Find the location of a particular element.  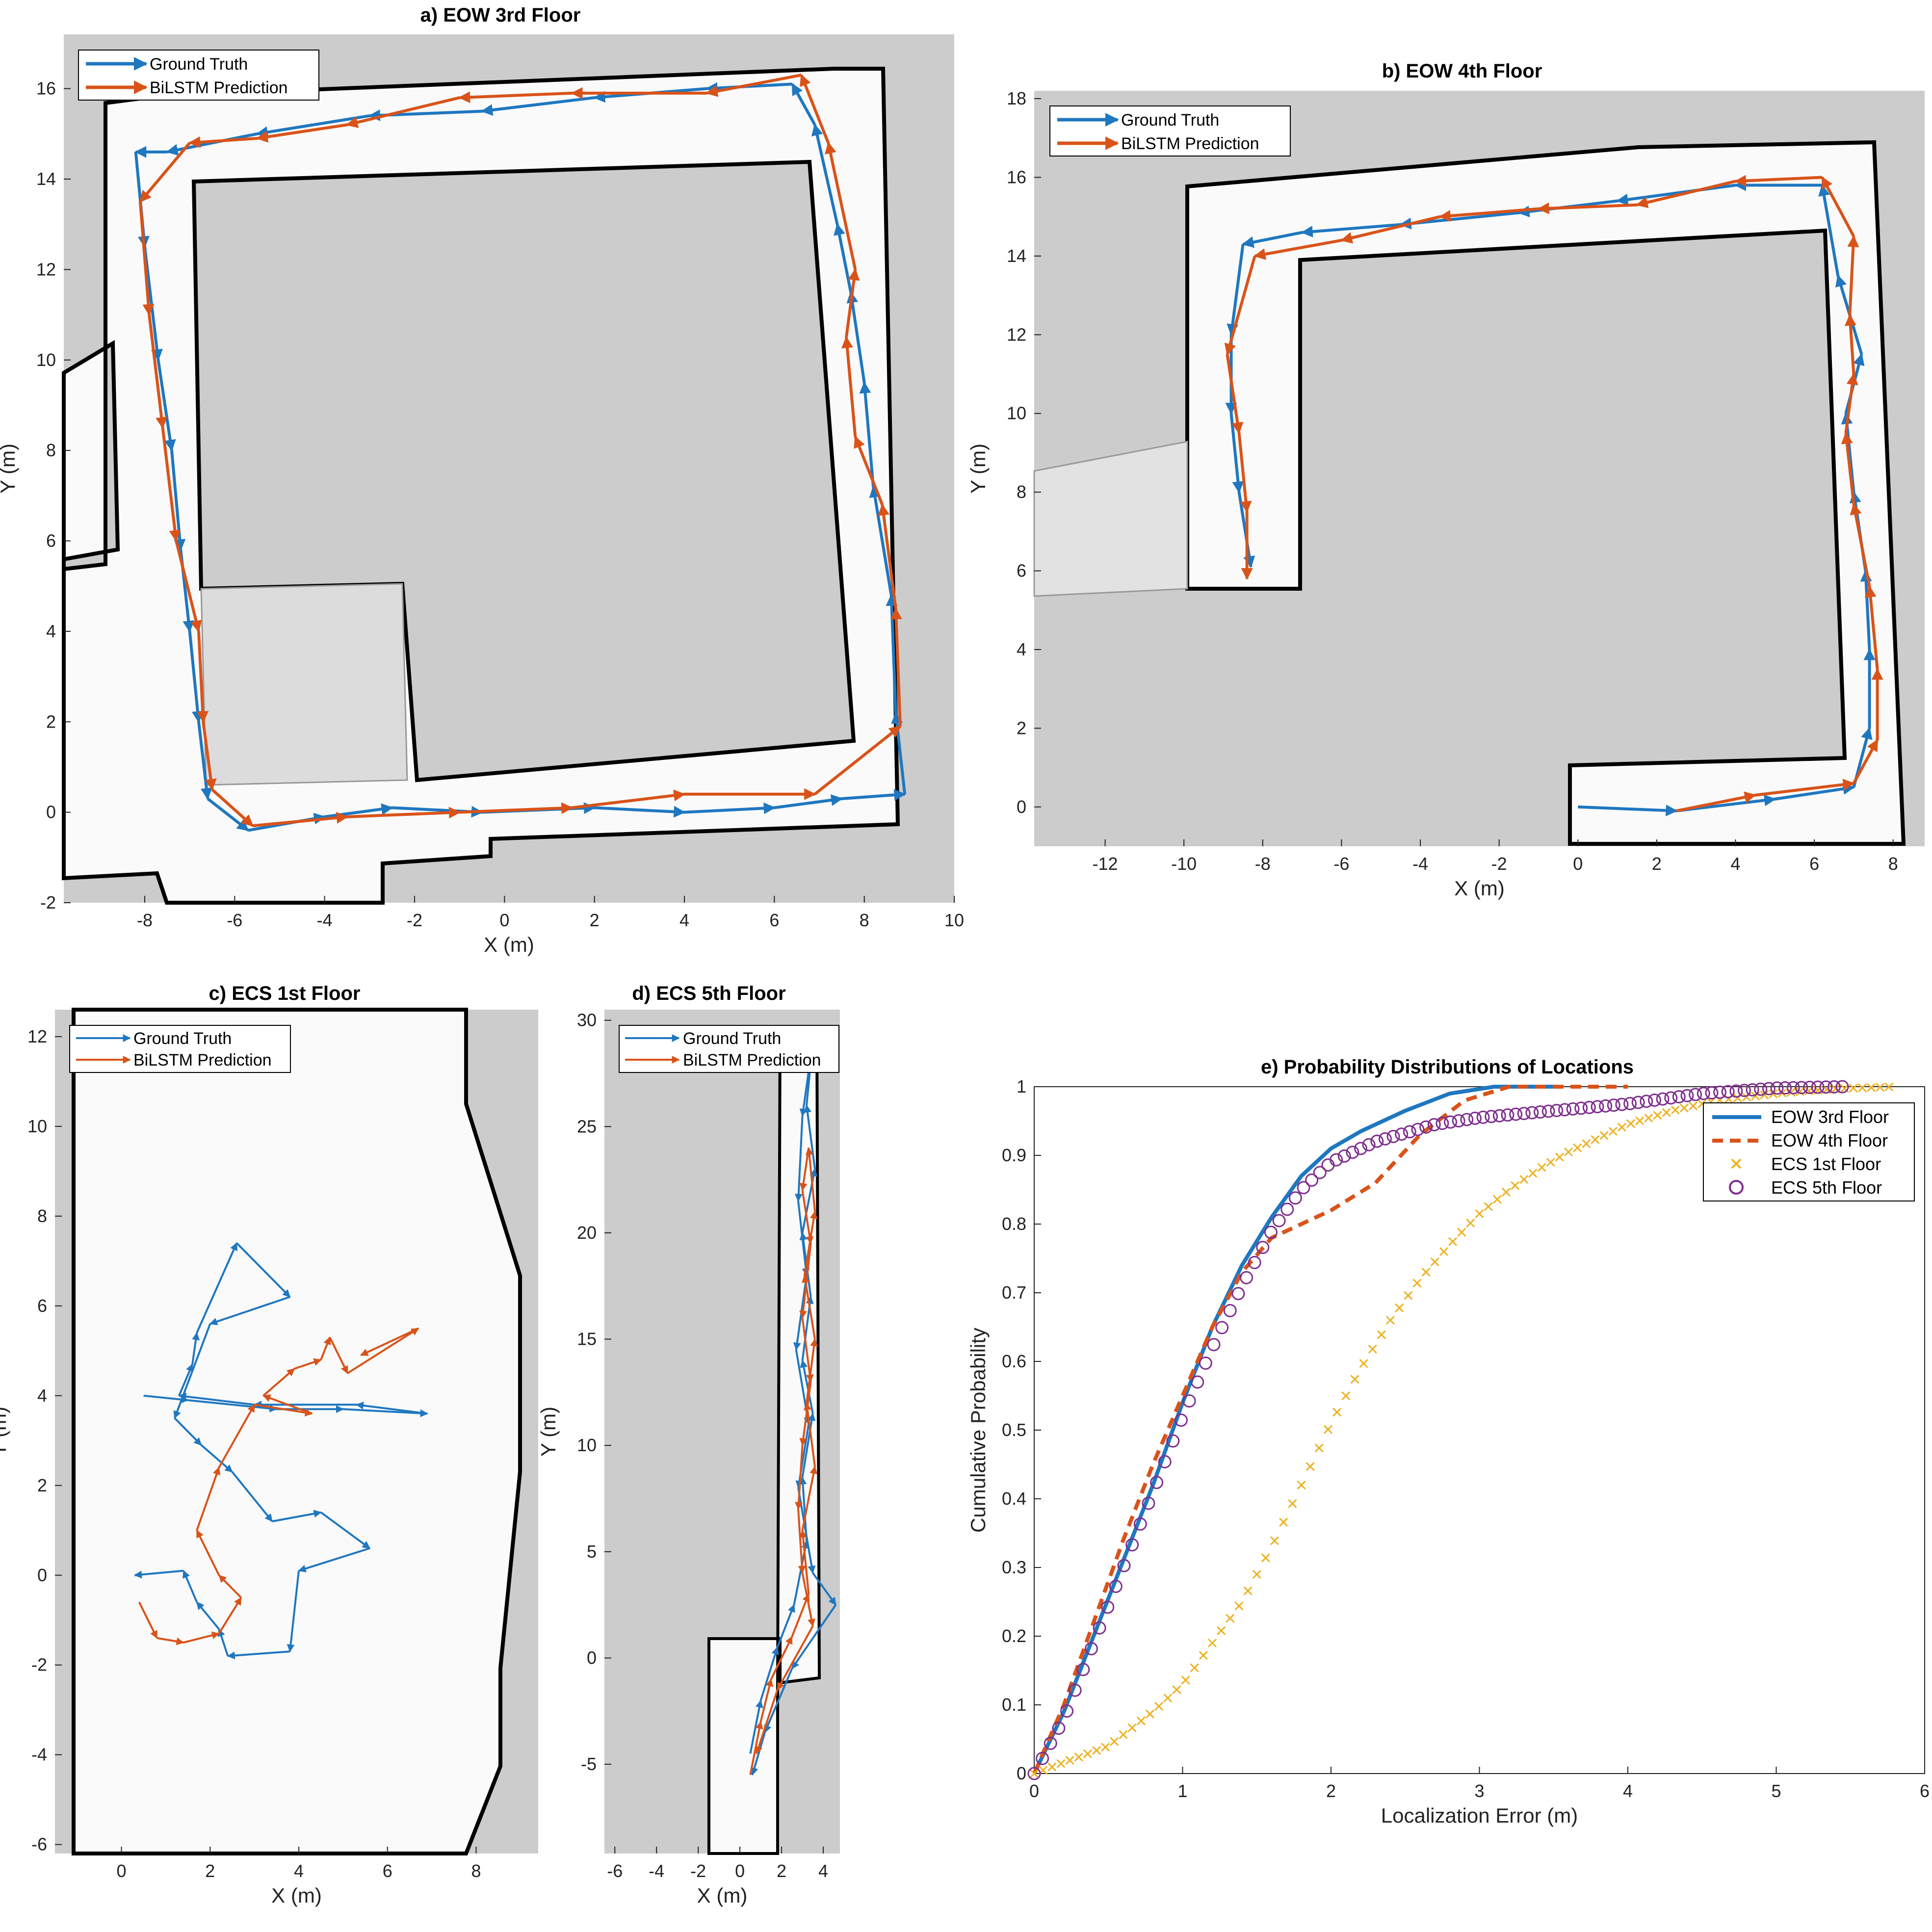

panel-c-y-tick-label: 6 is located at coordinates (42, 1306).